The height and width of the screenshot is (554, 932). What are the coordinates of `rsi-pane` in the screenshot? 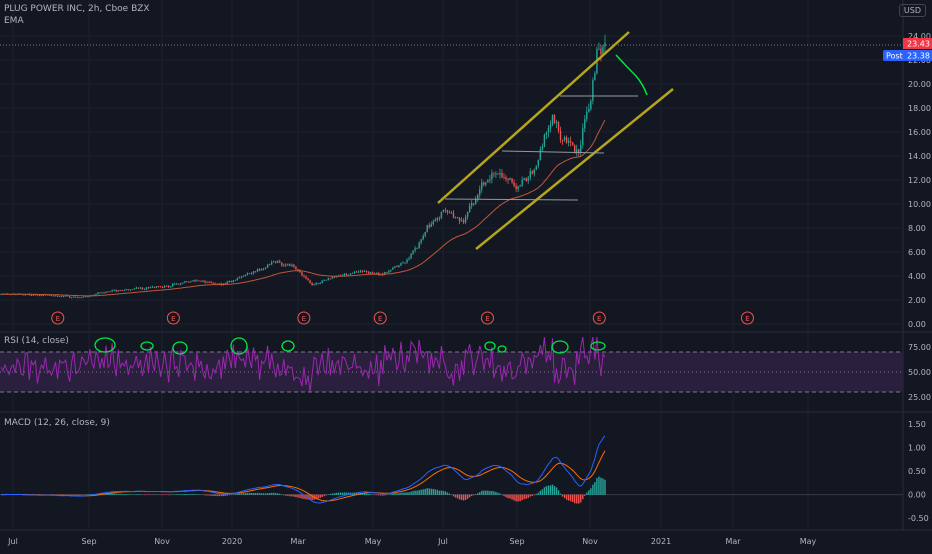 It's located at (451, 364).